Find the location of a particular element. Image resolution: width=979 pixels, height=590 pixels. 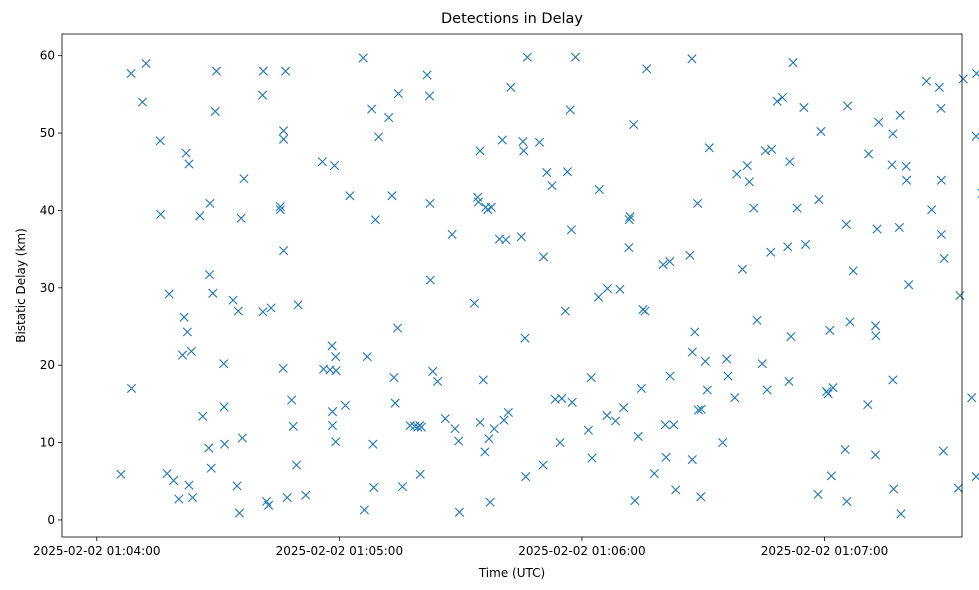

x-tick-label: 2025-02-02 01:04:00 is located at coordinates (96, 551).